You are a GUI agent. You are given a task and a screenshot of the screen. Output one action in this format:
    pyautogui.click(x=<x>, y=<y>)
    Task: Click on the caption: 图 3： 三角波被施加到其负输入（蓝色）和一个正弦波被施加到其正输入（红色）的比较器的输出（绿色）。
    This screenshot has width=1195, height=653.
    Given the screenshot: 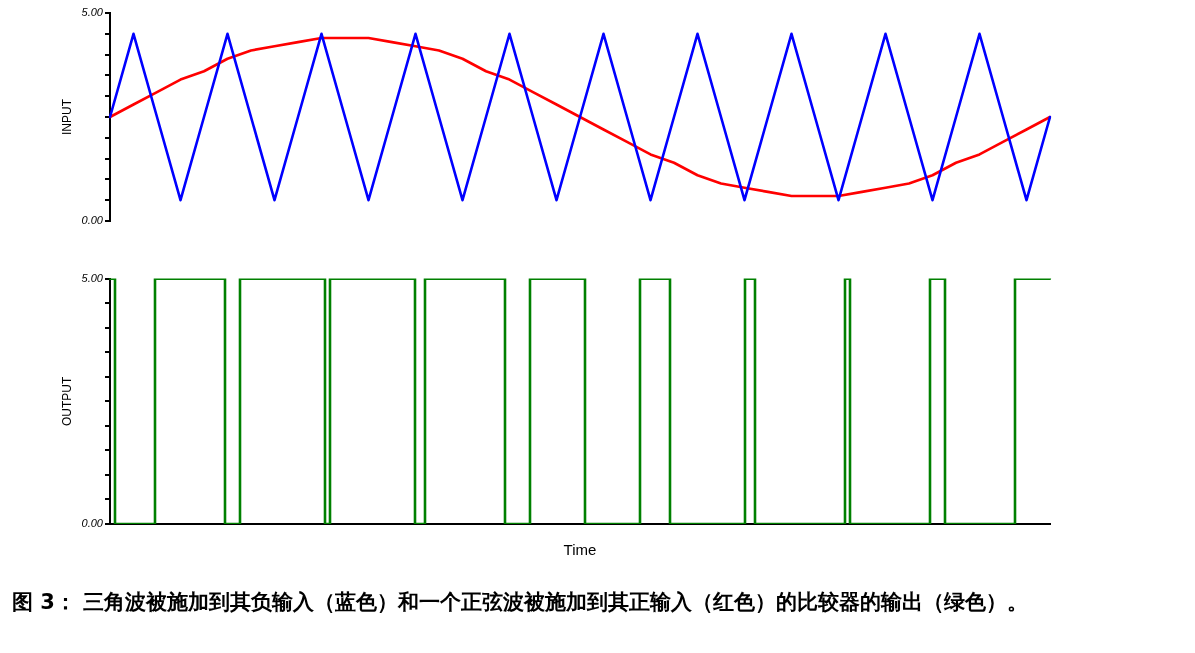 What is the action you would take?
    pyautogui.click(x=521, y=602)
    